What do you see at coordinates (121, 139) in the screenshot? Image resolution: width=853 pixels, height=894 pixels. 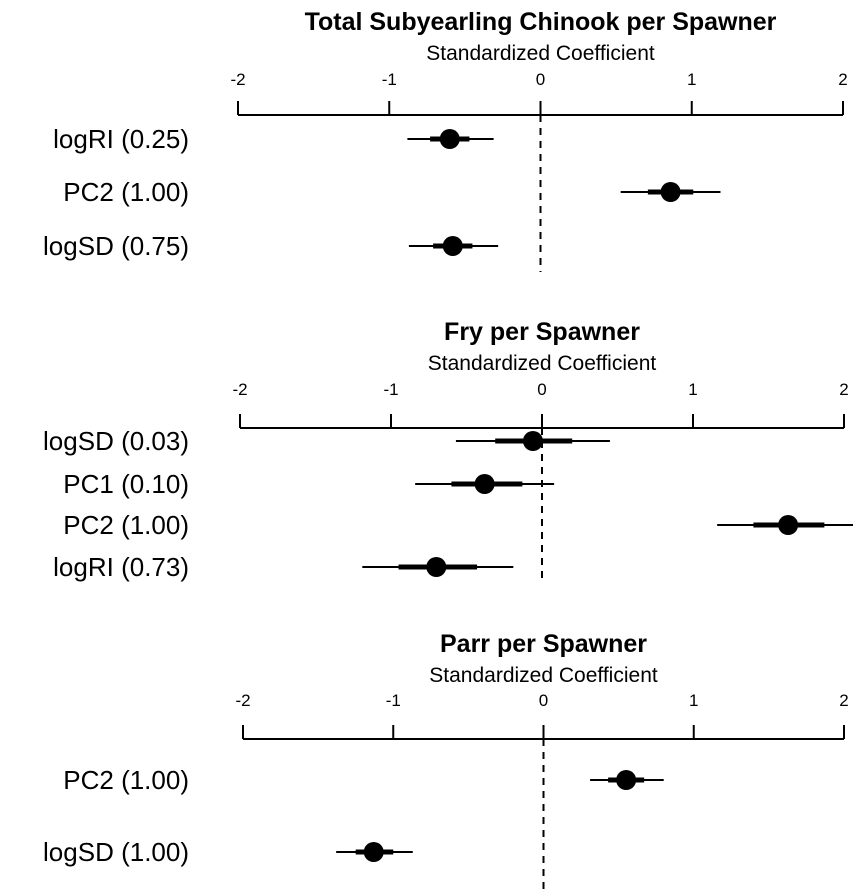 I see `row-label: logRI (0.25)` at bounding box center [121, 139].